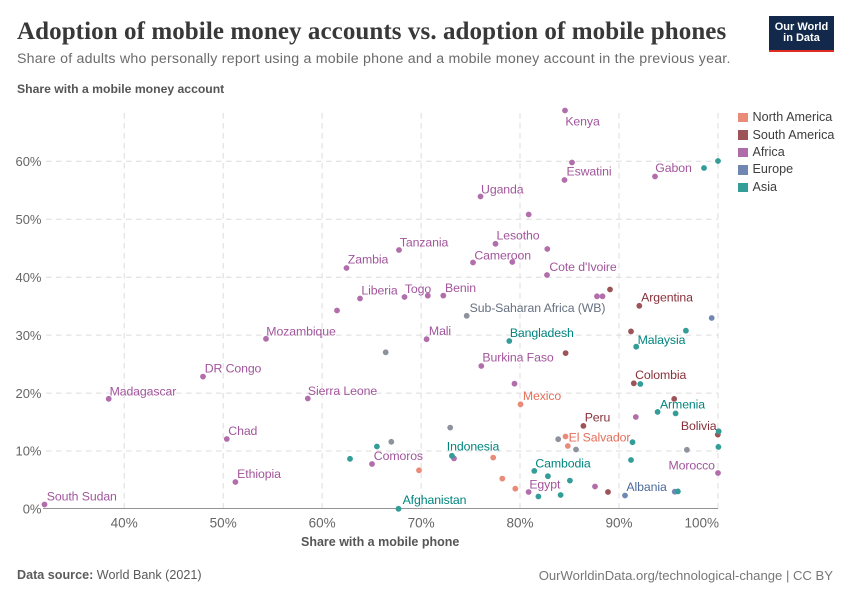  What do you see at coordinates (600, 438) in the screenshot?
I see `svg-text: El Salvador` at bounding box center [600, 438].